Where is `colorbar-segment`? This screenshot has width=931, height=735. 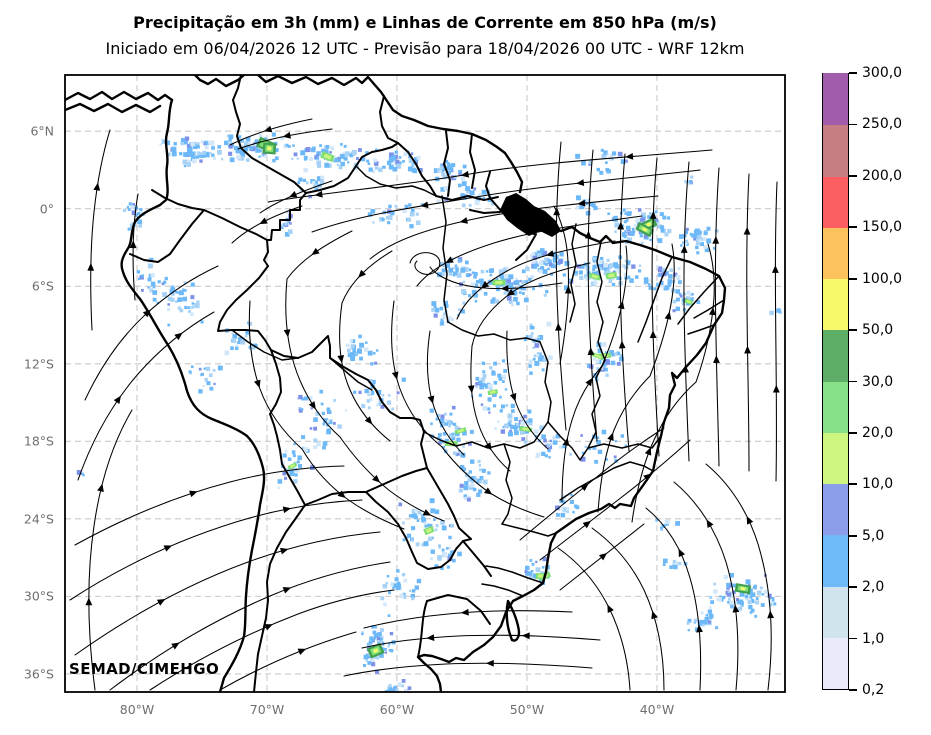
colorbar-segment is located at coordinates (835, 150).